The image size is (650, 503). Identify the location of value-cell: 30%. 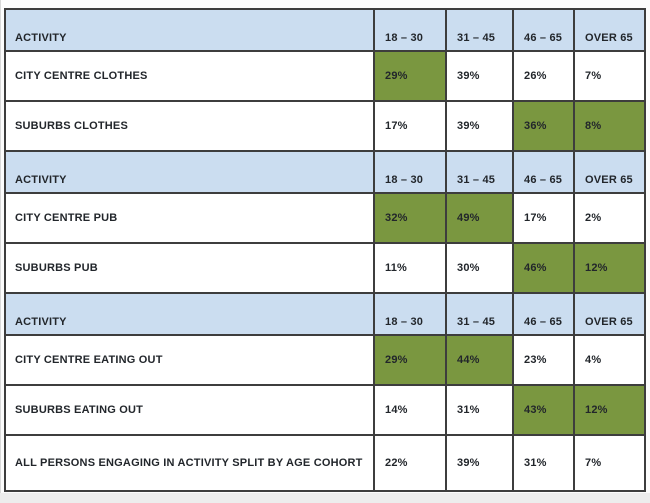
(479, 268).